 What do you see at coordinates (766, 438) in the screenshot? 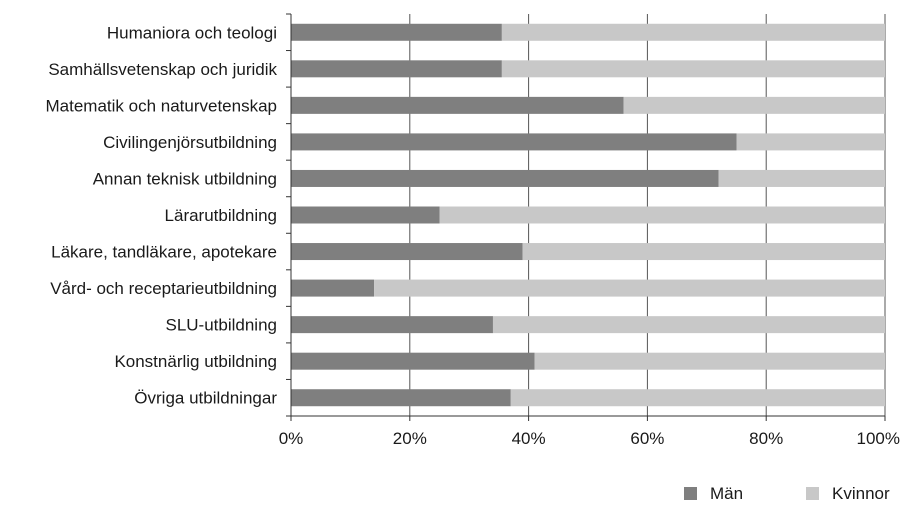
I see `x-tick-label: 80%` at bounding box center [766, 438].